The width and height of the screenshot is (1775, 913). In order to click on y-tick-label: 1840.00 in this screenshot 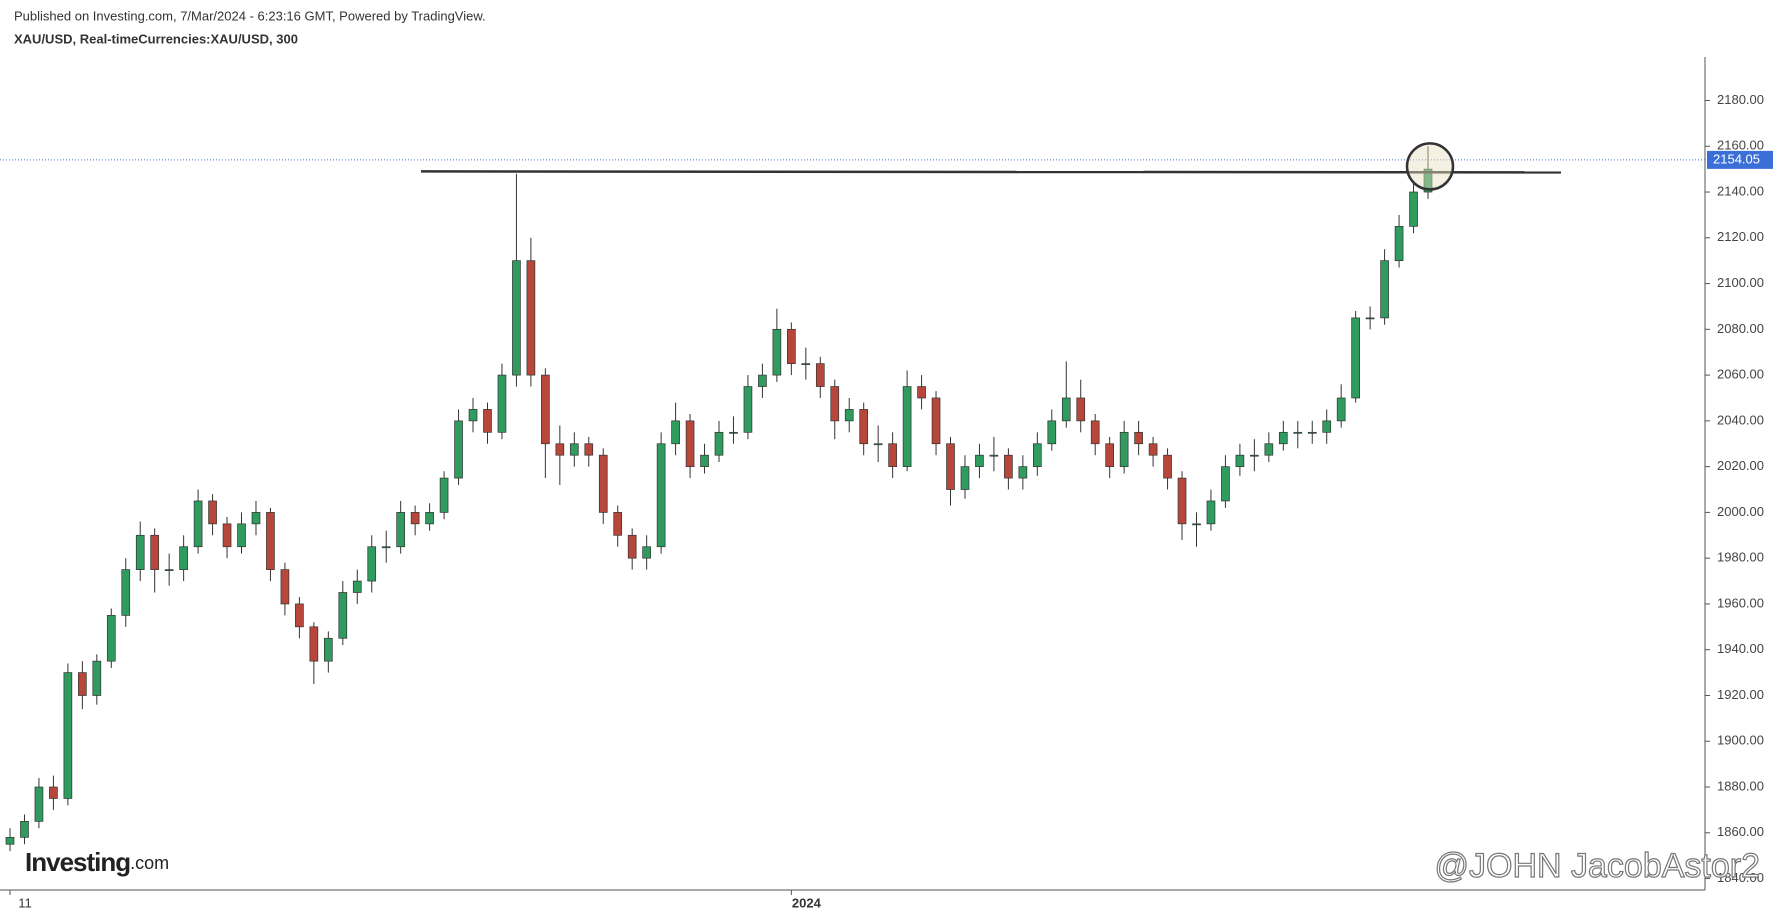, I will do `click(1740, 877)`.